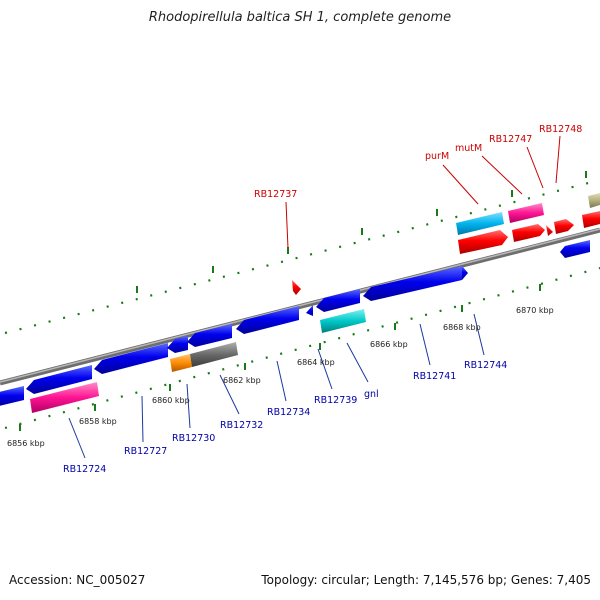 This screenshot has height=600, width=600. Describe the element at coordinates (242, 380) in the screenshot. I see `scale-label: 6862 kbp` at that location.